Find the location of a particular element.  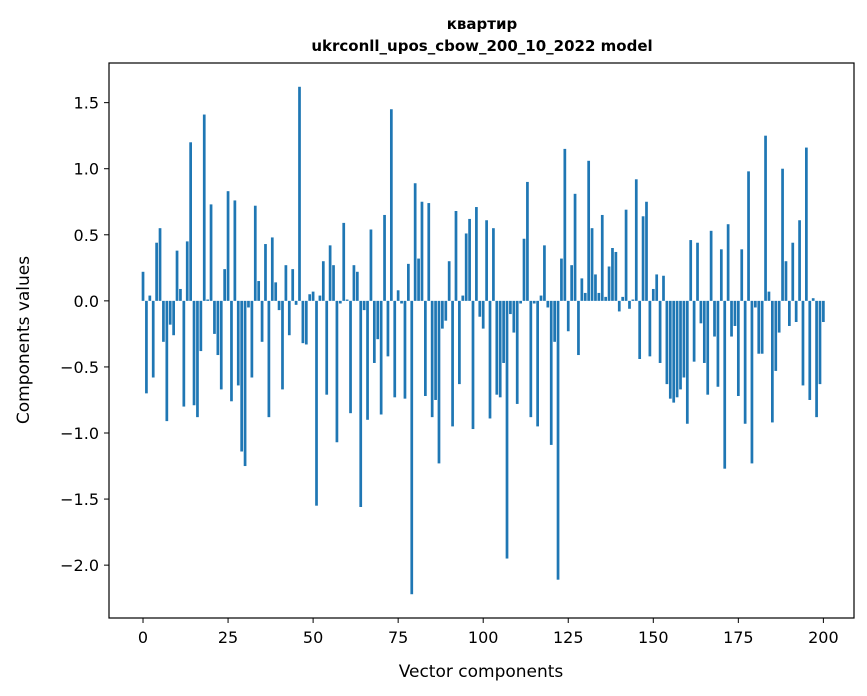

y-axis-label: Components values is located at coordinates (24, 340).